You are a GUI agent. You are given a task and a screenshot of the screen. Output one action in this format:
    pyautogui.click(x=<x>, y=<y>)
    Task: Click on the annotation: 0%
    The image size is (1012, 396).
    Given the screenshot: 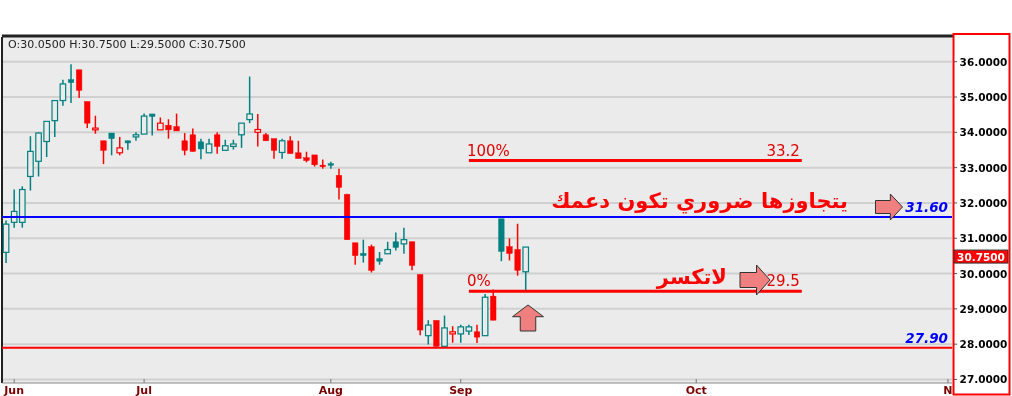 What is the action you would take?
    pyautogui.click(x=478, y=281)
    